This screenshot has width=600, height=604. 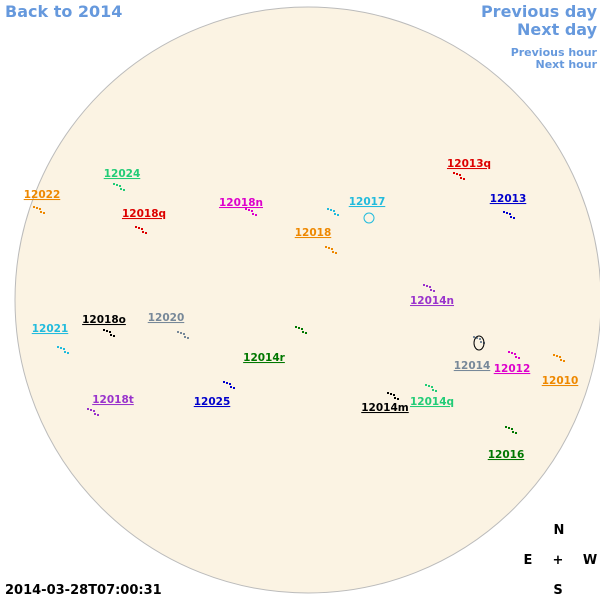 I want to click on next-day-link: Next day, so click(x=557, y=29).